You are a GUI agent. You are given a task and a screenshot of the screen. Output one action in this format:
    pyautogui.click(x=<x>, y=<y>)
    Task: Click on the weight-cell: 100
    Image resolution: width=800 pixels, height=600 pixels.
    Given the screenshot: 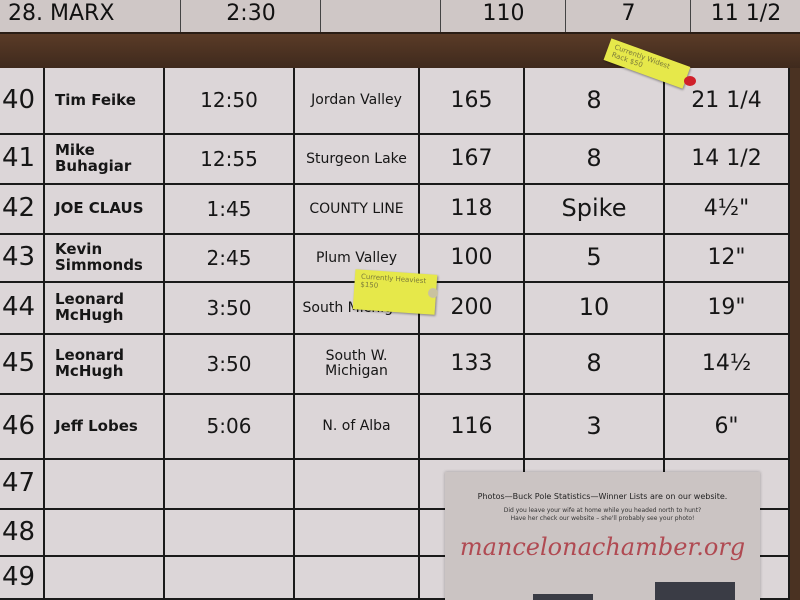 What is the action you would take?
    pyautogui.click(x=472, y=259)
    